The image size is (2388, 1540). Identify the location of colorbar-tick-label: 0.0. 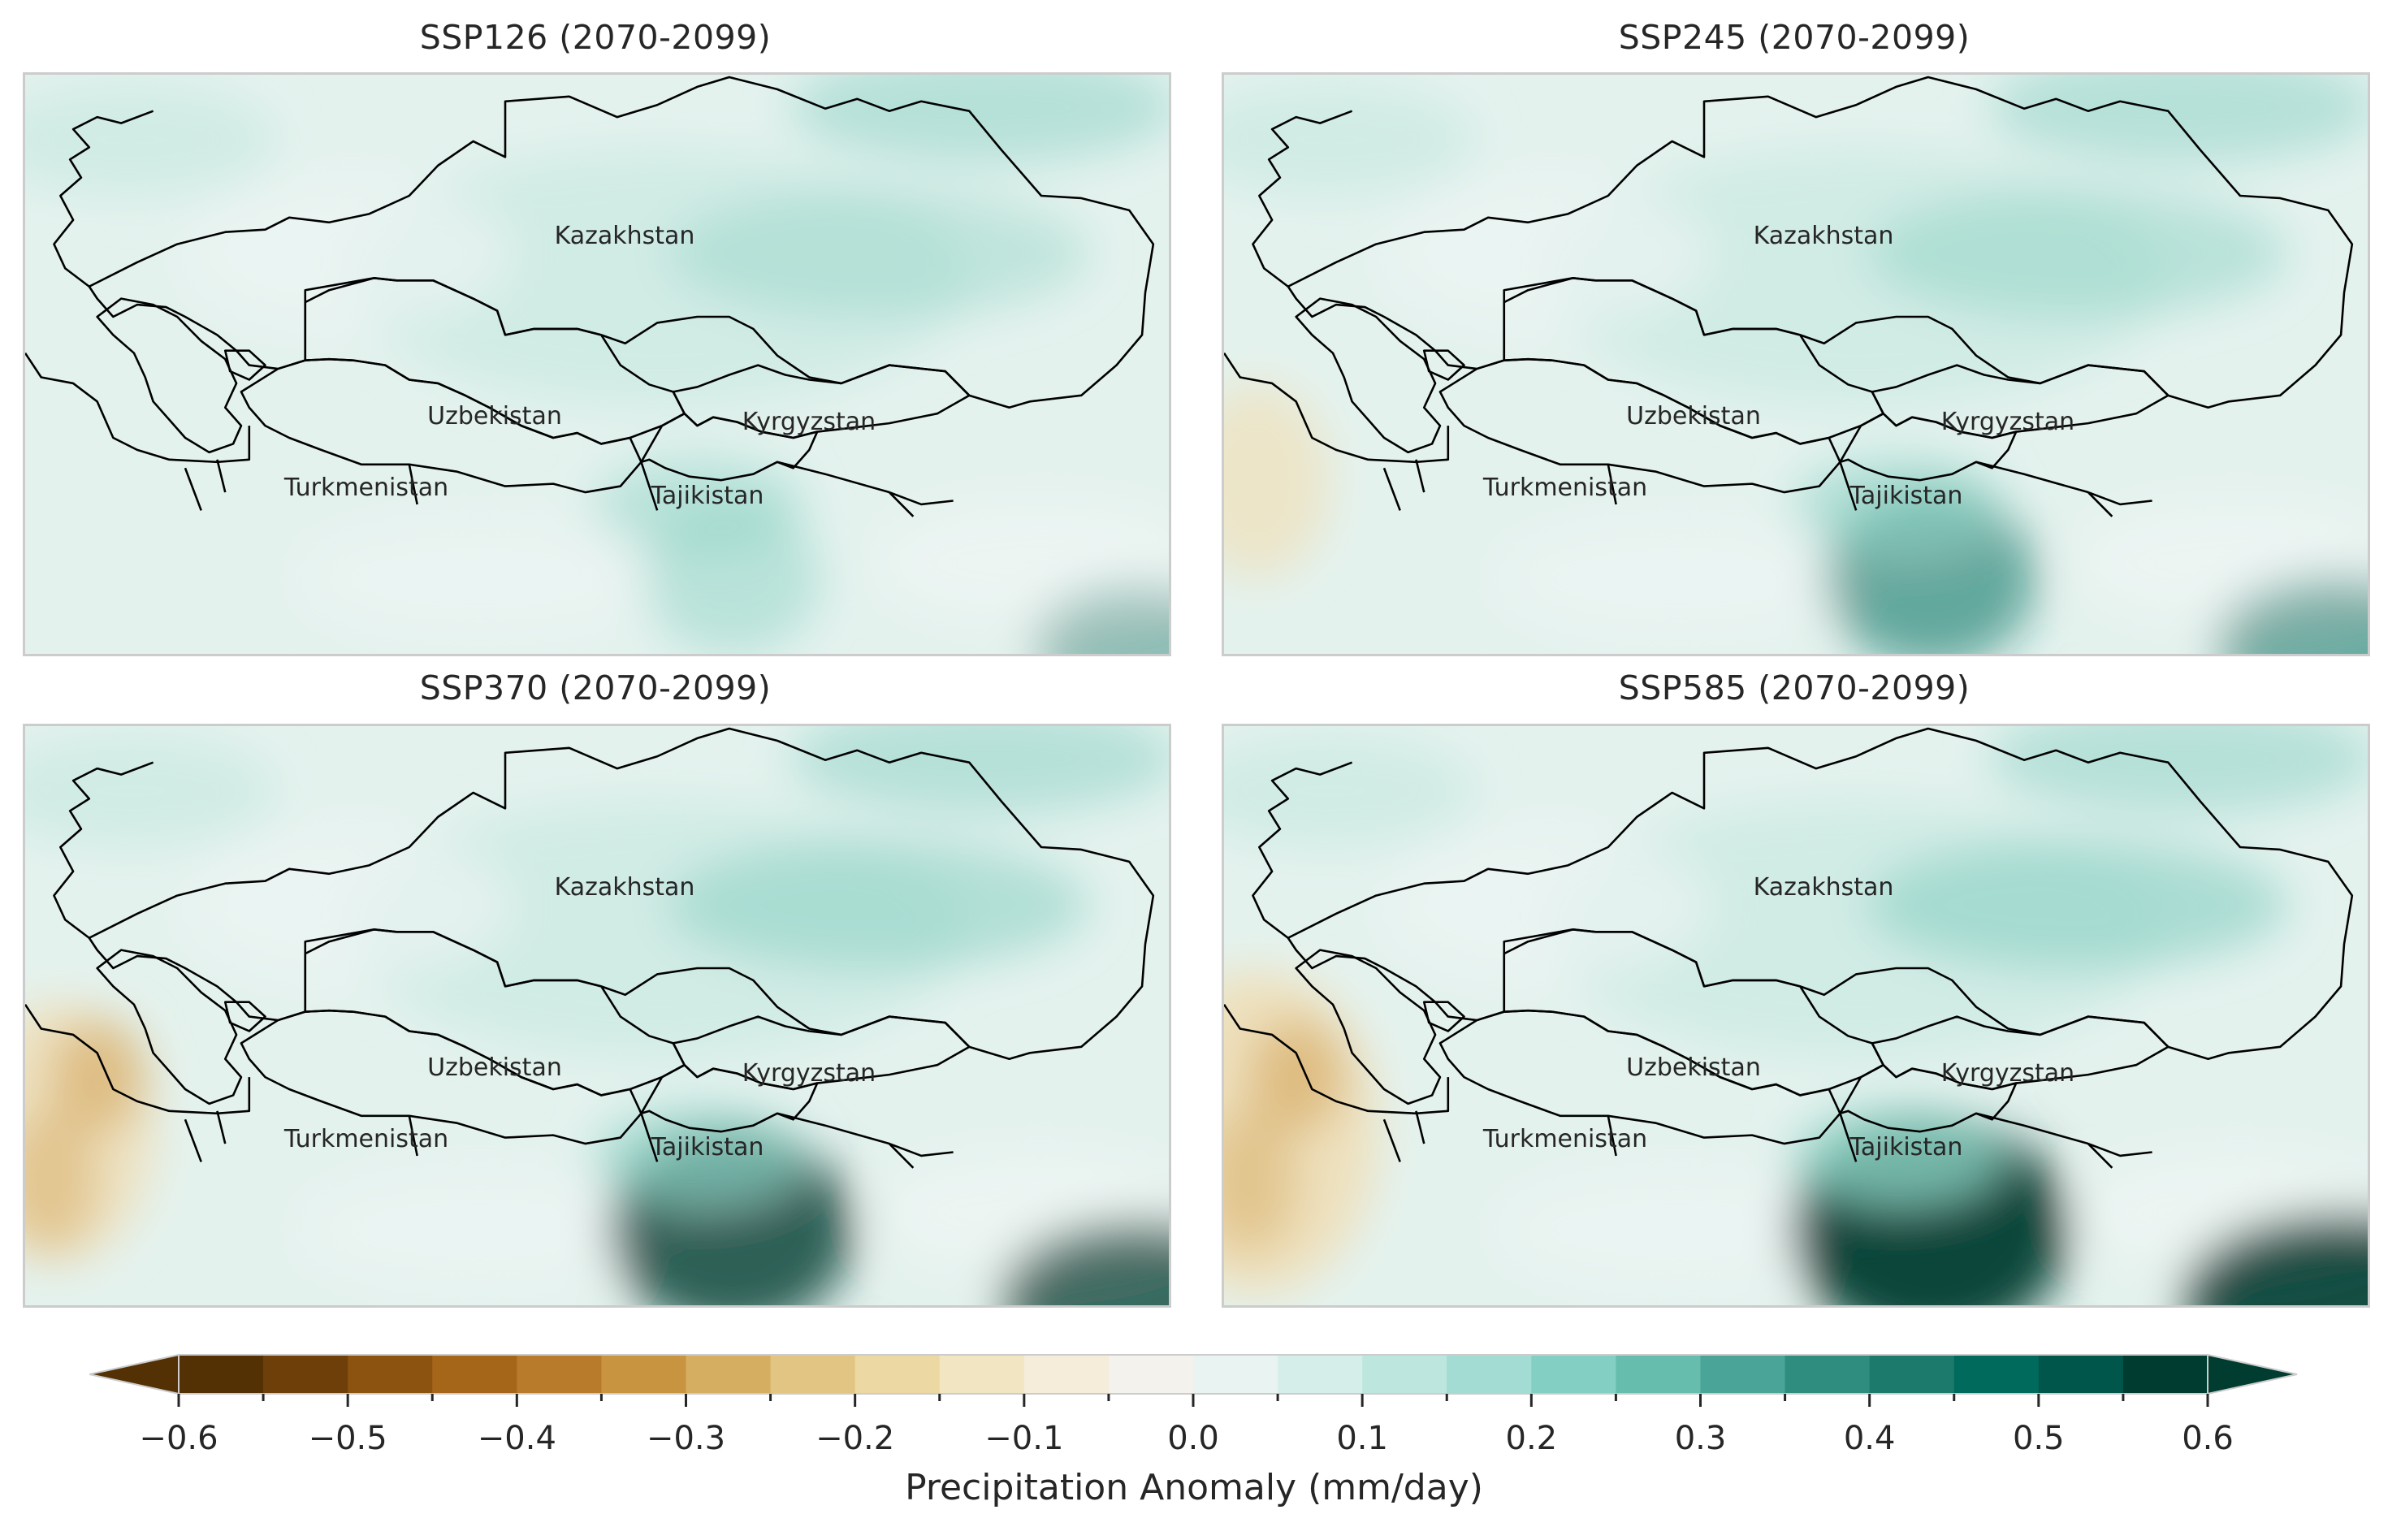
(1193, 1438).